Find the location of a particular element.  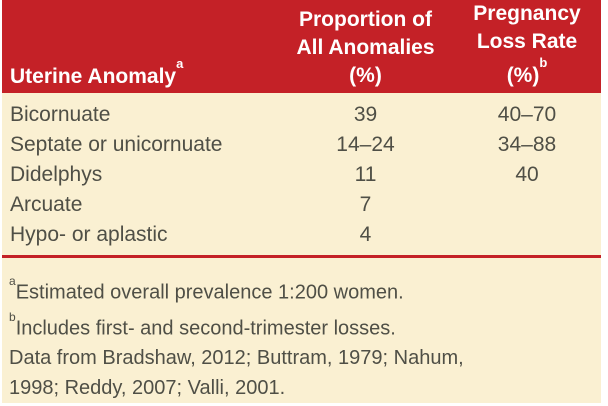

cell-anomaly: Didelphys is located at coordinates (56, 174).